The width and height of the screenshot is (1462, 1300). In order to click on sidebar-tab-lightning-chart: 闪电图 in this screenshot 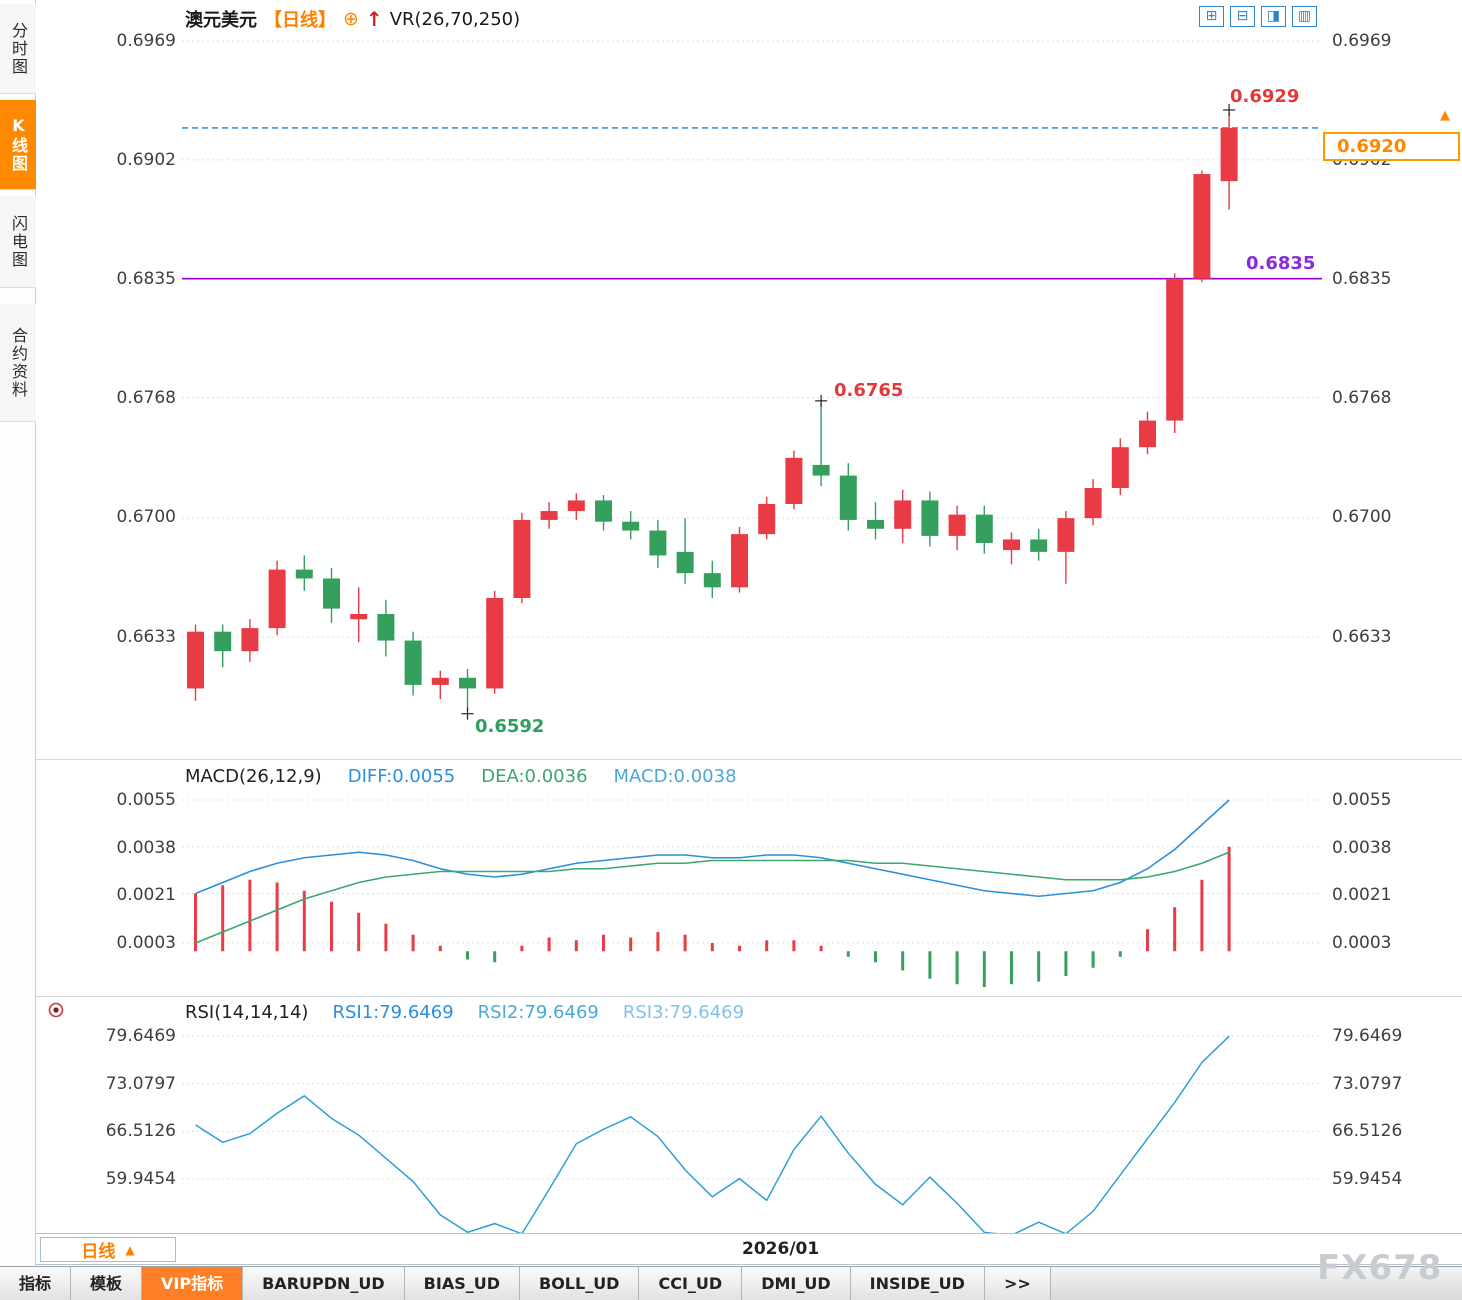, I will do `click(18, 242)`.